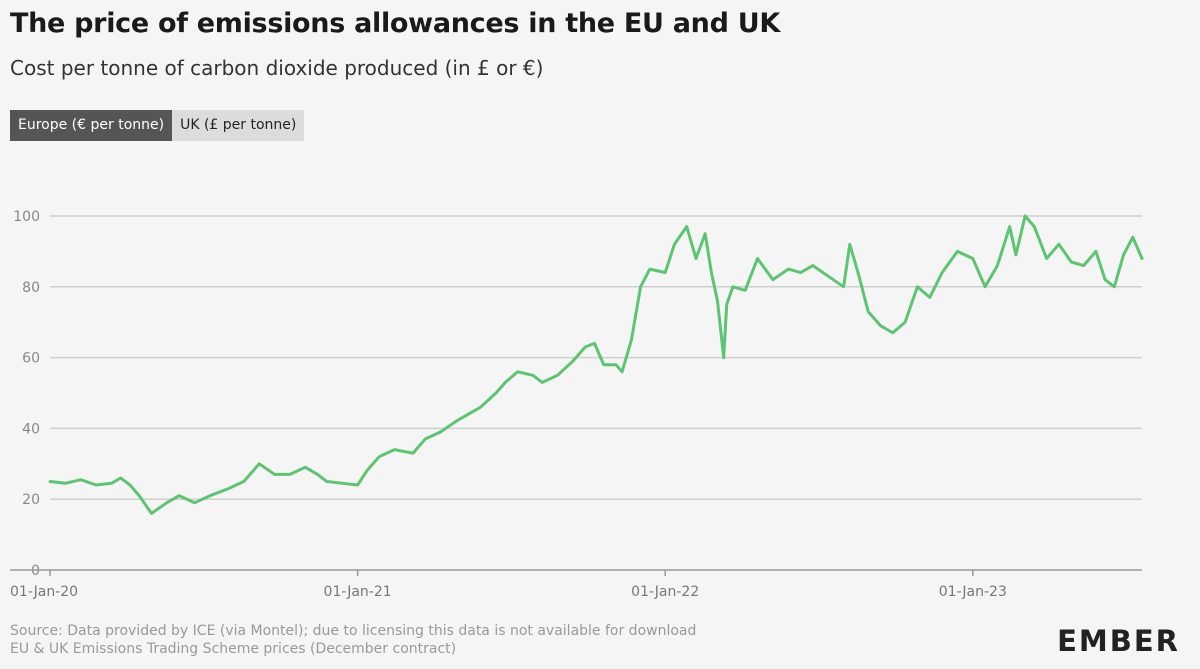 The width and height of the screenshot is (1200, 669). Describe the element at coordinates (31, 500) in the screenshot. I see `y-tick-label: 20` at that location.